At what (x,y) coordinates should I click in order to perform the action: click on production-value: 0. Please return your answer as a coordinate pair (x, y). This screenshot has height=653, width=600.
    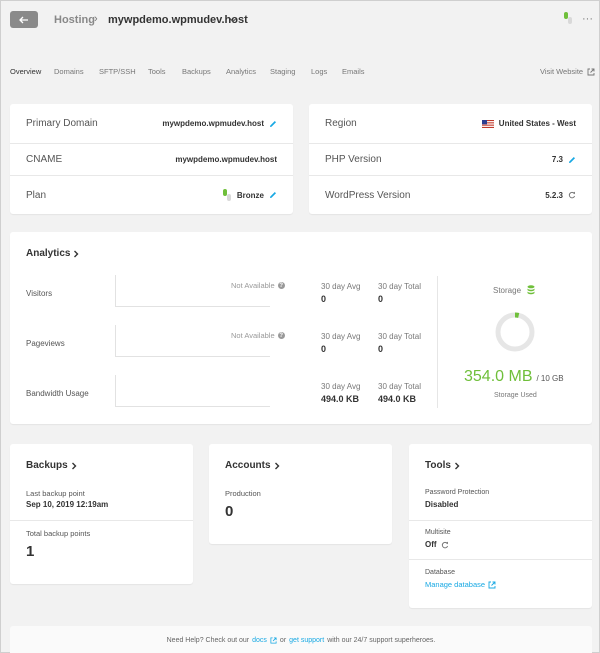
    Looking at the image, I should click on (229, 511).